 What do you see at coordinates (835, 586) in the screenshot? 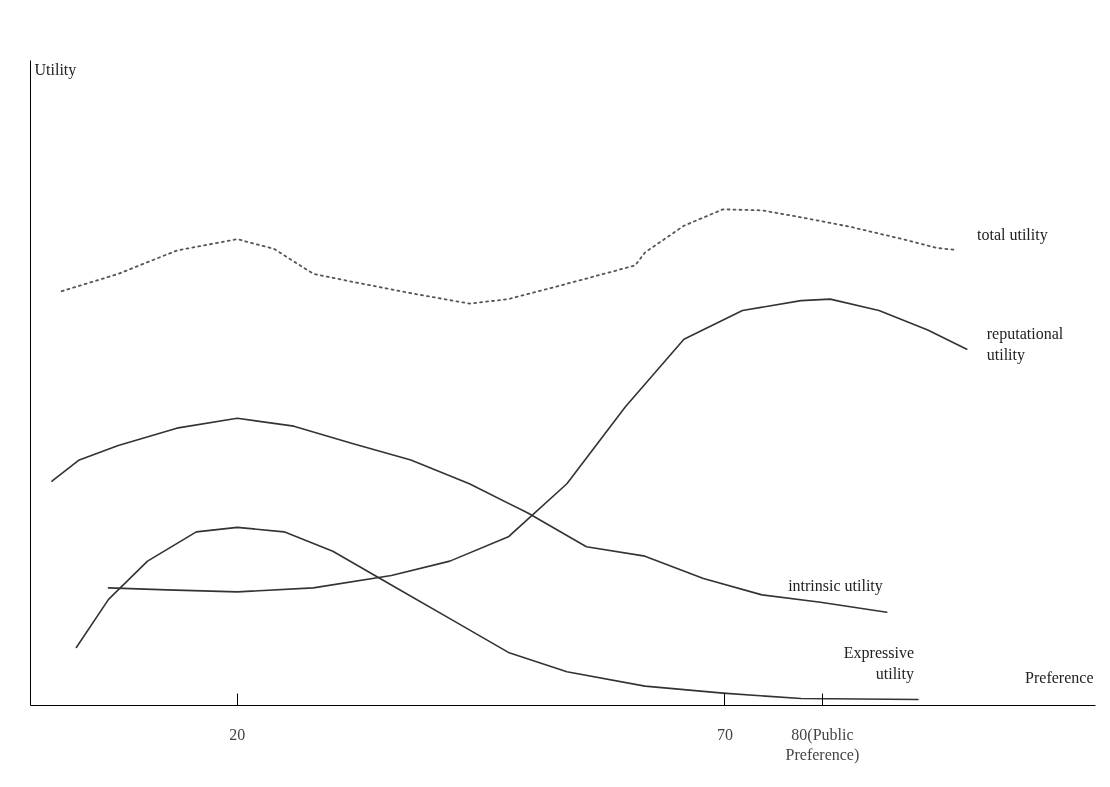
I see `series-label: intrinsic utility` at bounding box center [835, 586].